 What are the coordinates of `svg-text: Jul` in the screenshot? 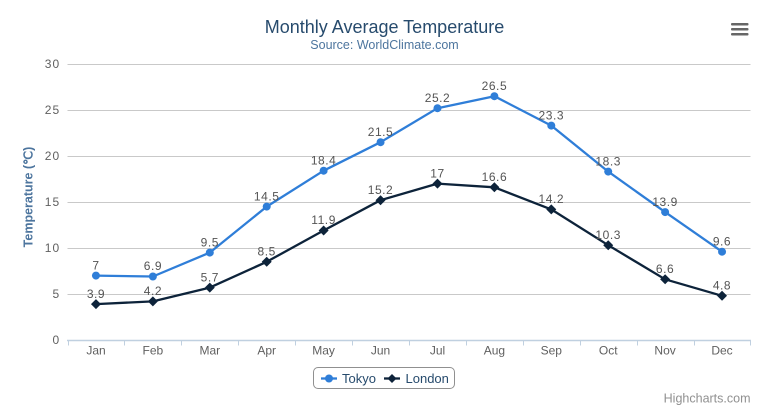 It's located at (437, 351).